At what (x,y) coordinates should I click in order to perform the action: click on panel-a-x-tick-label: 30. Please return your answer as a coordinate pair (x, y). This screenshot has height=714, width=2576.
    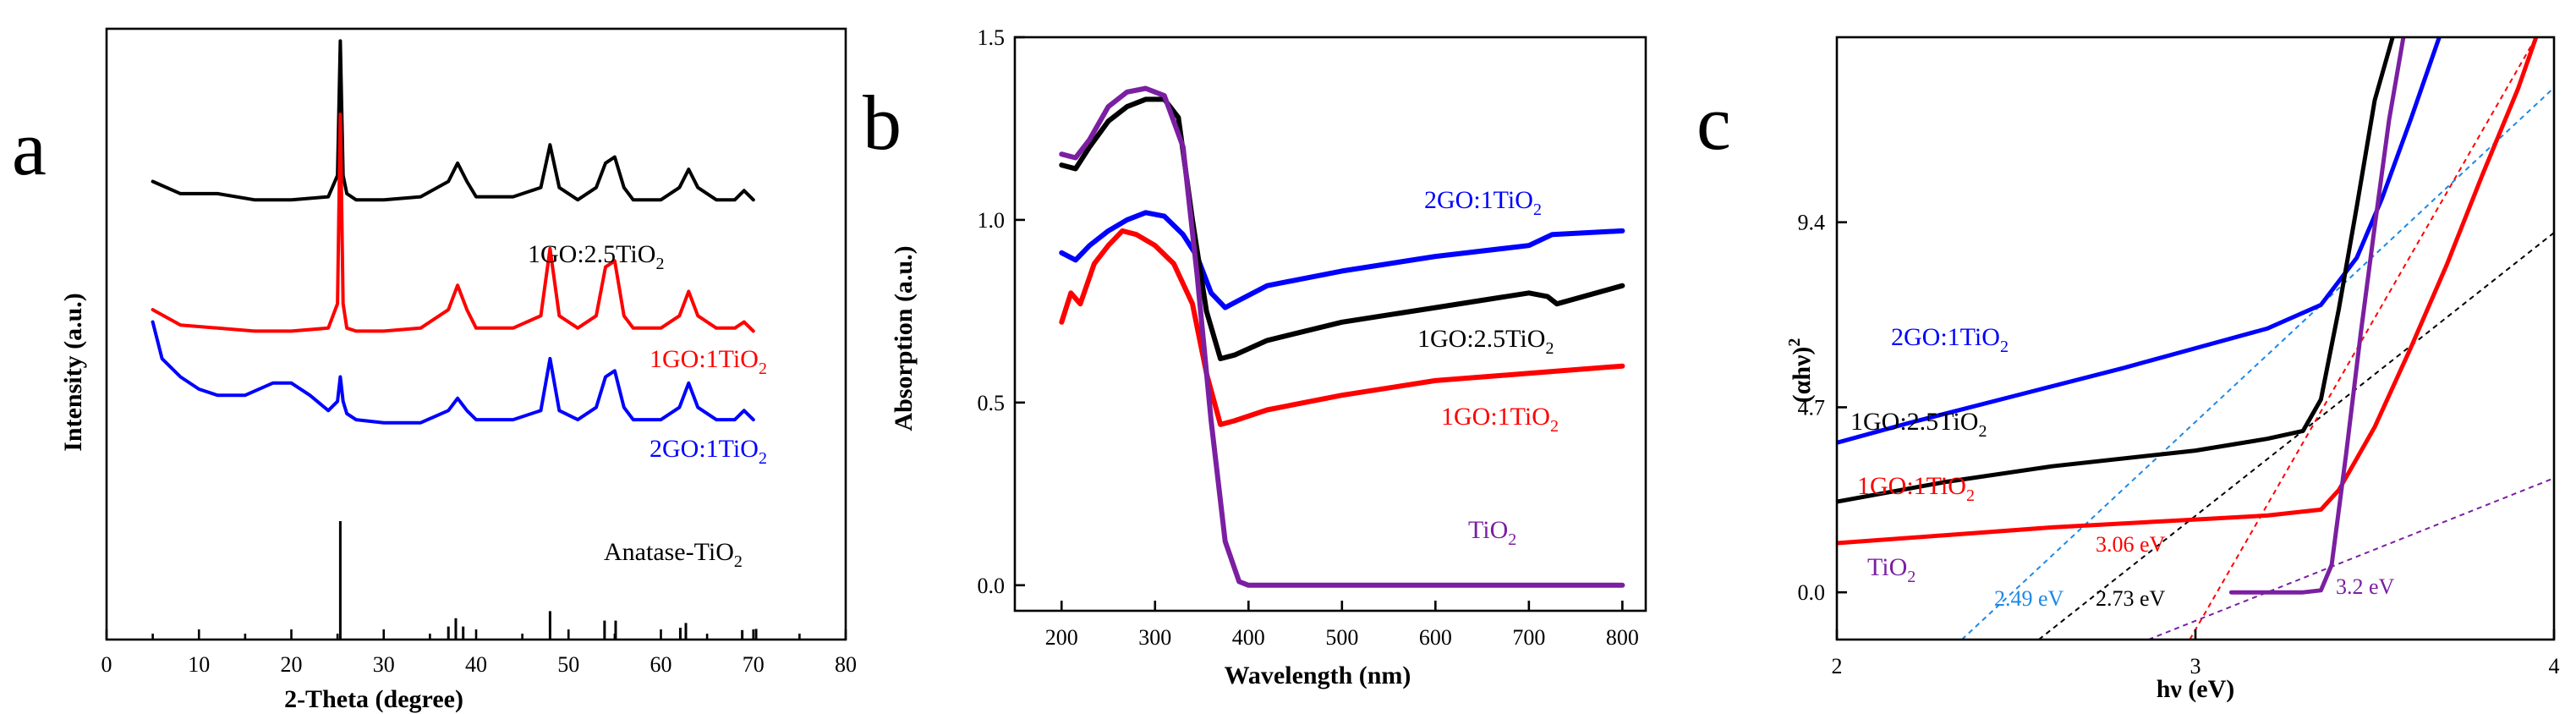
    Looking at the image, I should click on (384, 664).